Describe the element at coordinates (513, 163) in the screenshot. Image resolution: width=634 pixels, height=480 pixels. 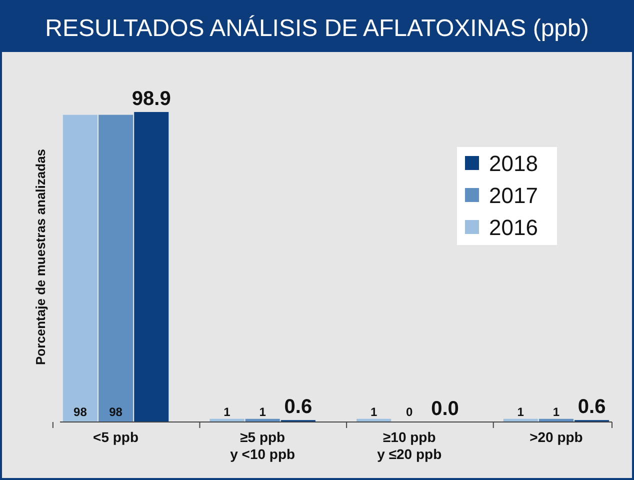
I see `legend-label: 2018` at that location.